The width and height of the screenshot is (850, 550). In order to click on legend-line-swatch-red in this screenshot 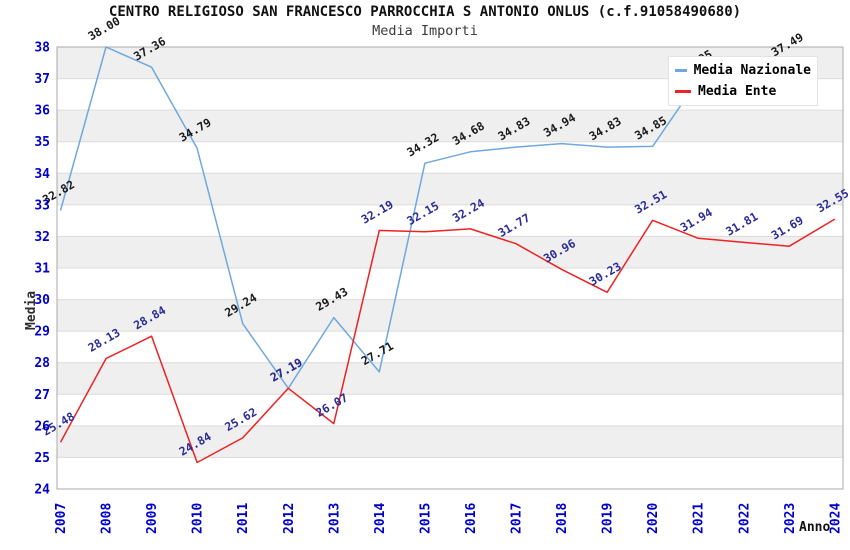, I will do `click(683, 91)`.